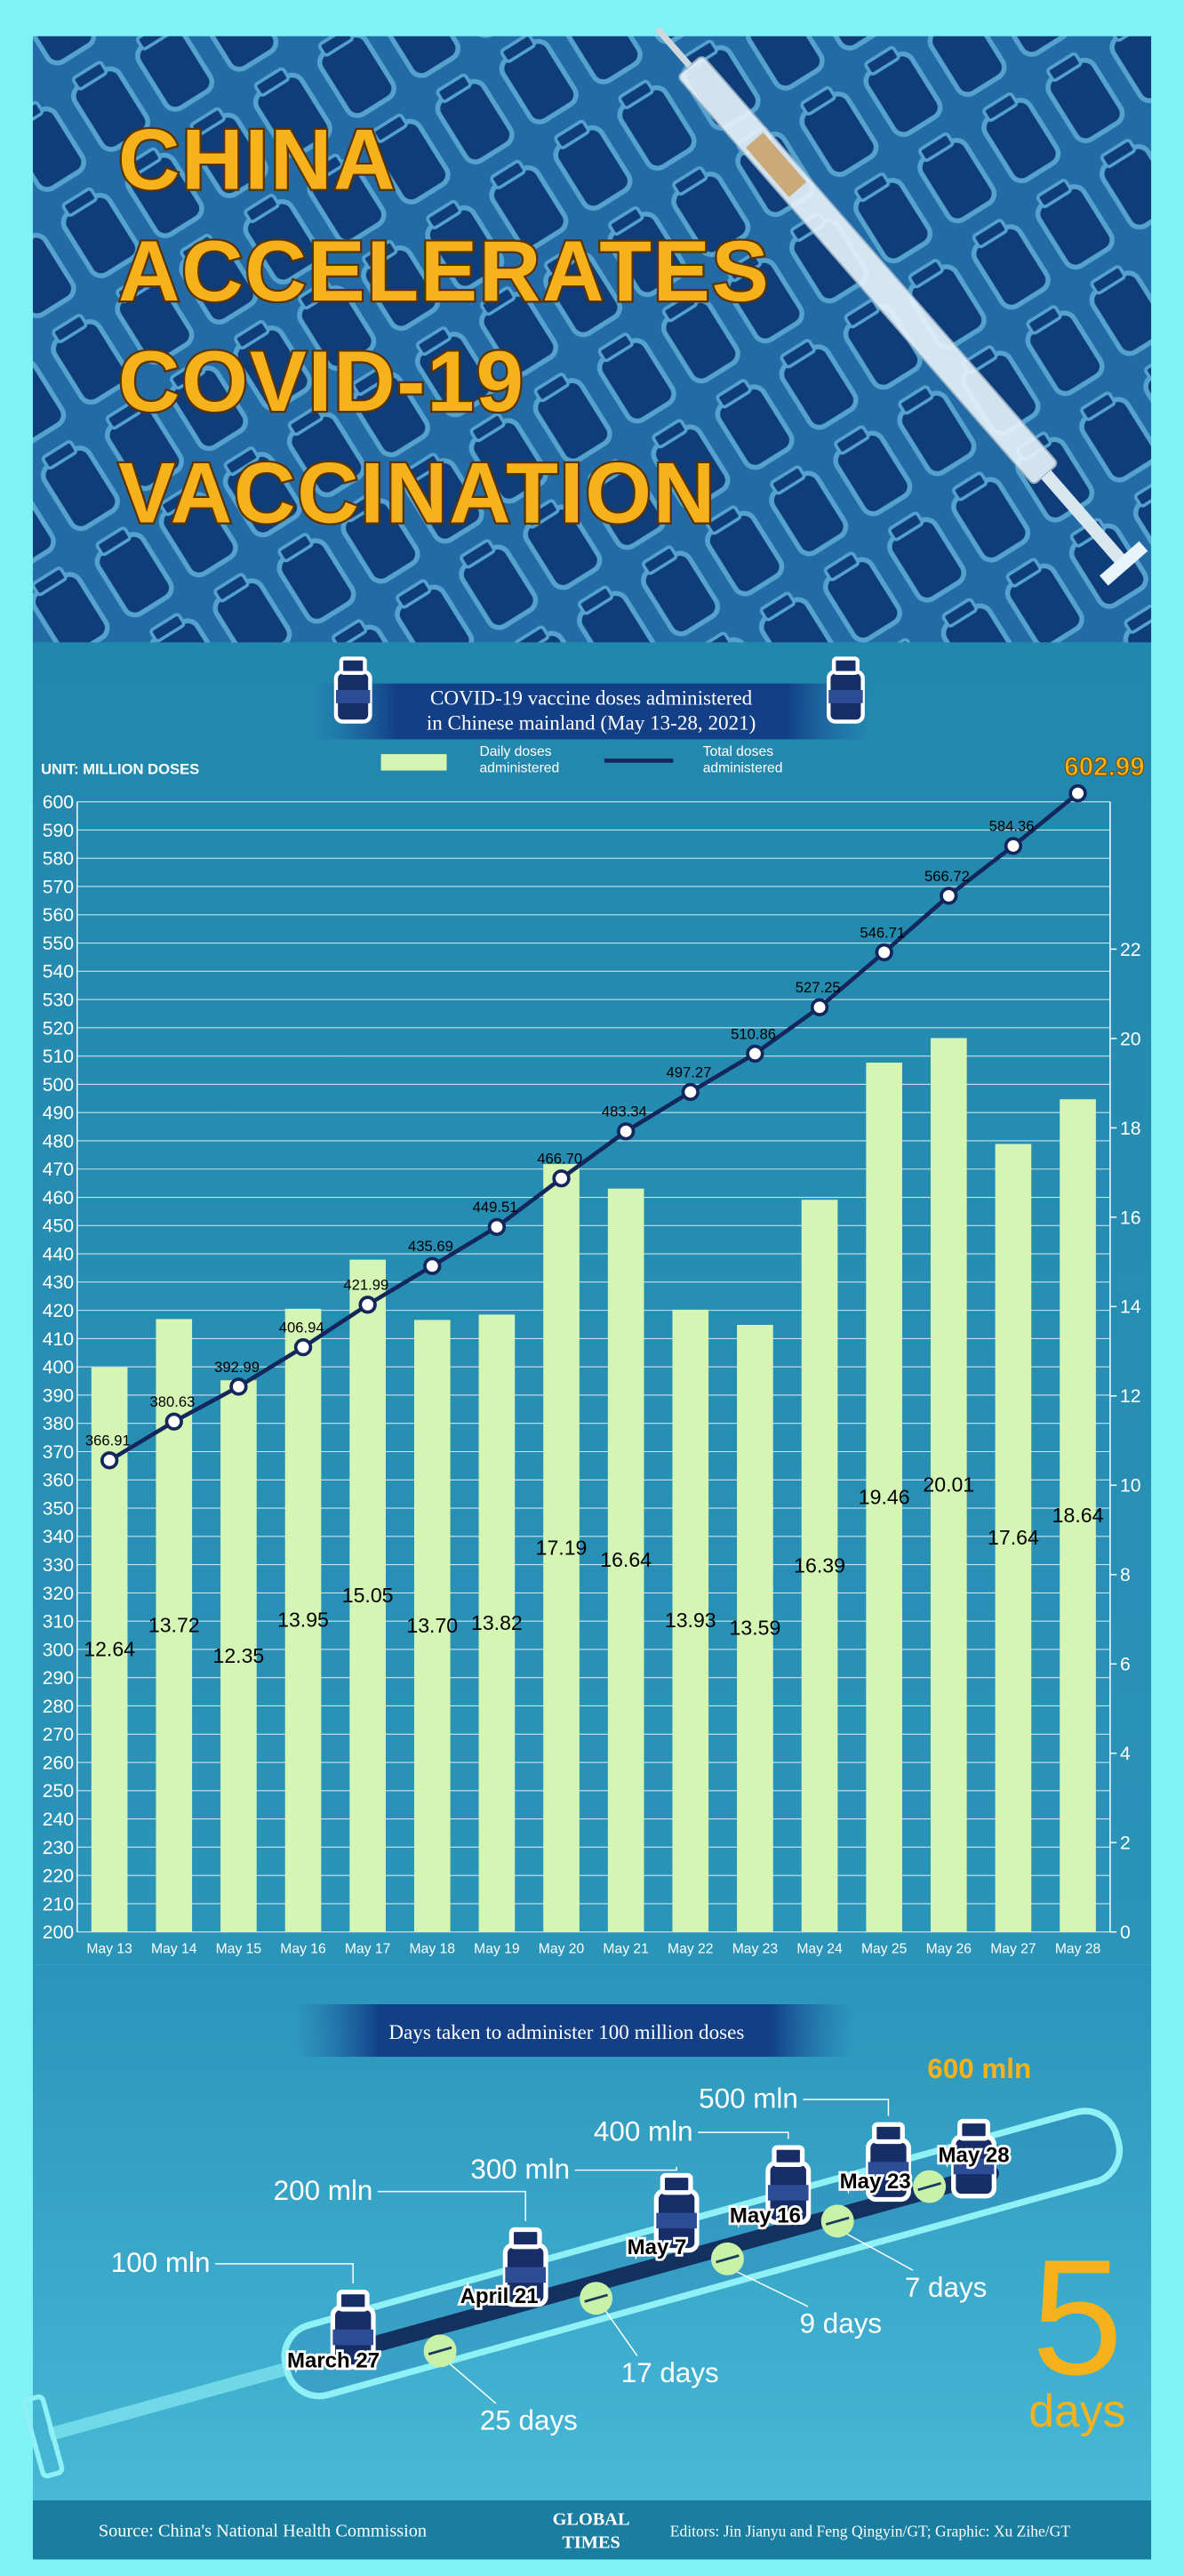  Describe the element at coordinates (499, 2296) in the screenshot. I see `milestone-date: April 21` at that location.